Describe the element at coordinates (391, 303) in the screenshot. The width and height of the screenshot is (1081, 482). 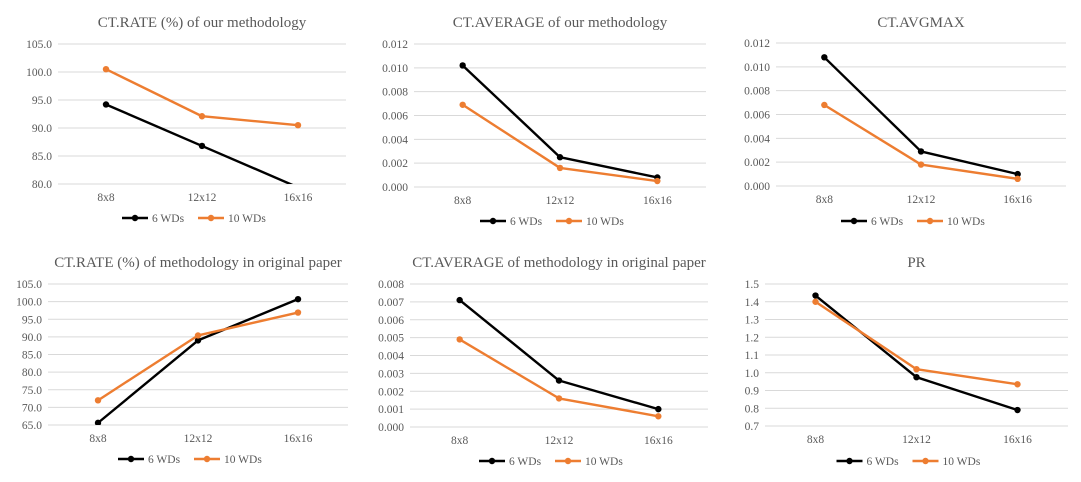
I see `y-tick-label: 0.007` at that location.